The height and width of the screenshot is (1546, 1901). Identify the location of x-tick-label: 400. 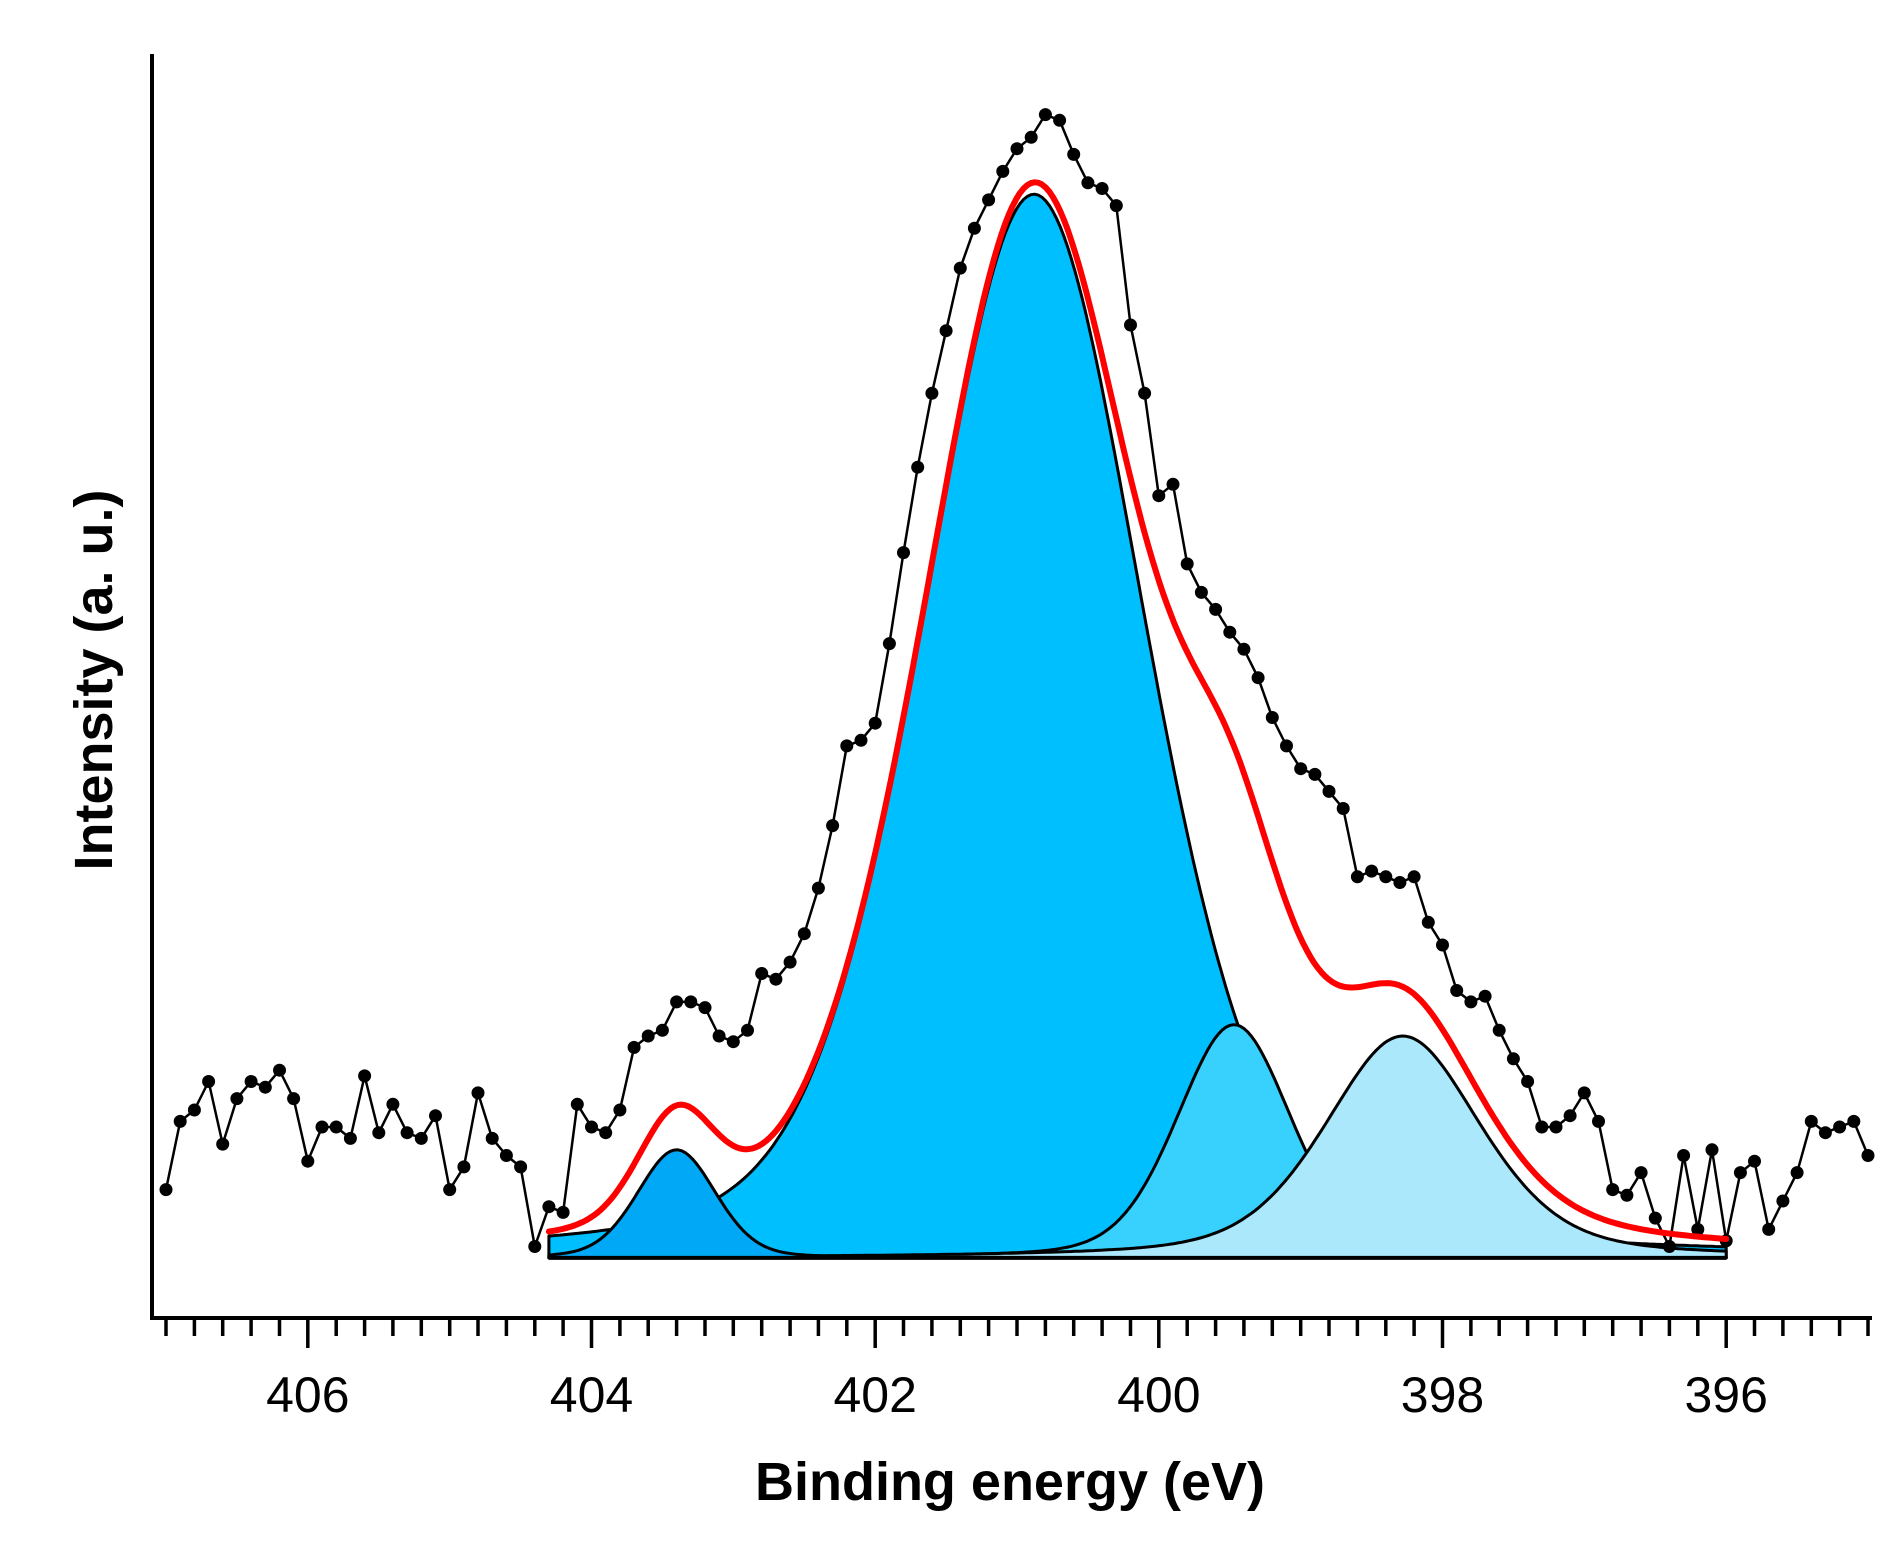
(1158, 1395).